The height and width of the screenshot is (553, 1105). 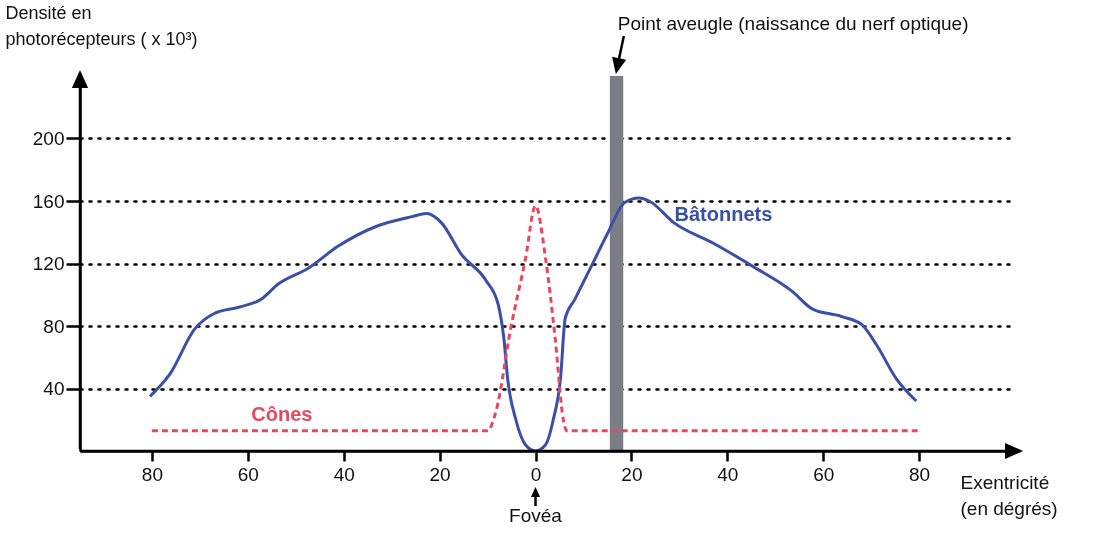 I want to click on x-axis-title: Exentricité (en dégrés), so click(x=1009, y=495).